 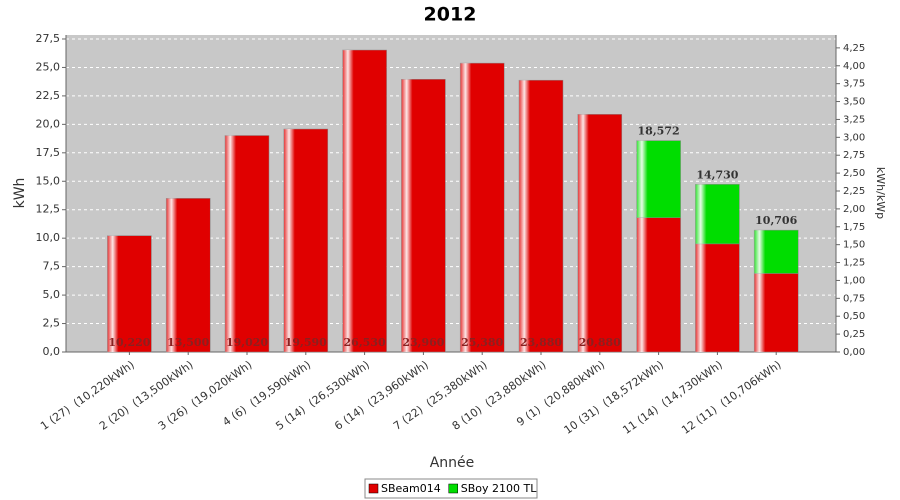 What do you see at coordinates (450, 15) in the screenshot?
I see `chart-title: 2012` at bounding box center [450, 15].